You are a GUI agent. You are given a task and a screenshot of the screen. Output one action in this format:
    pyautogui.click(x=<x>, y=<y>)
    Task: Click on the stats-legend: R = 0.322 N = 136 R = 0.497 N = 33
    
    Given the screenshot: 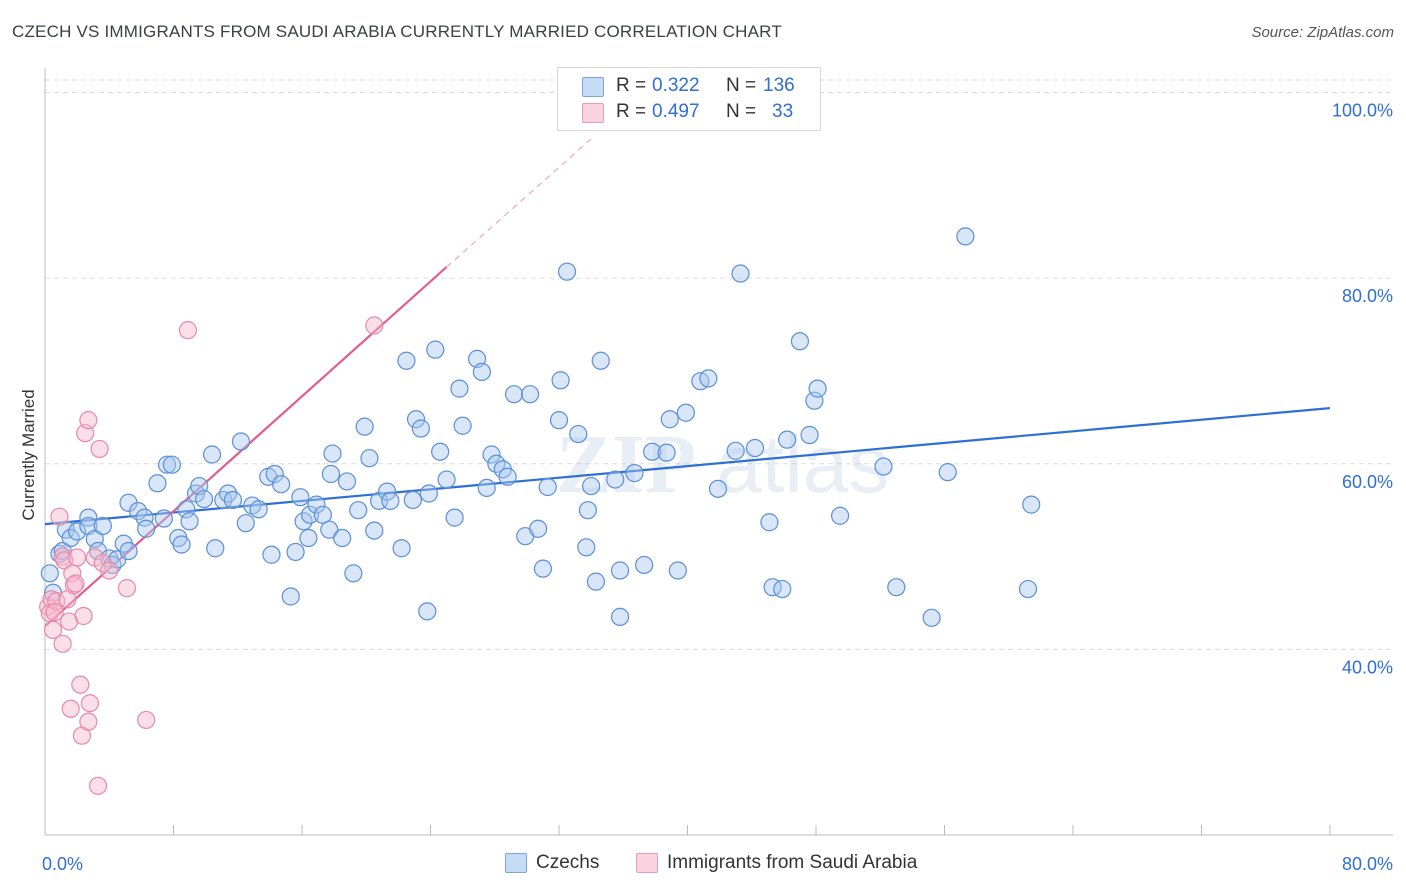 What is the action you would take?
    pyautogui.click(x=689, y=99)
    